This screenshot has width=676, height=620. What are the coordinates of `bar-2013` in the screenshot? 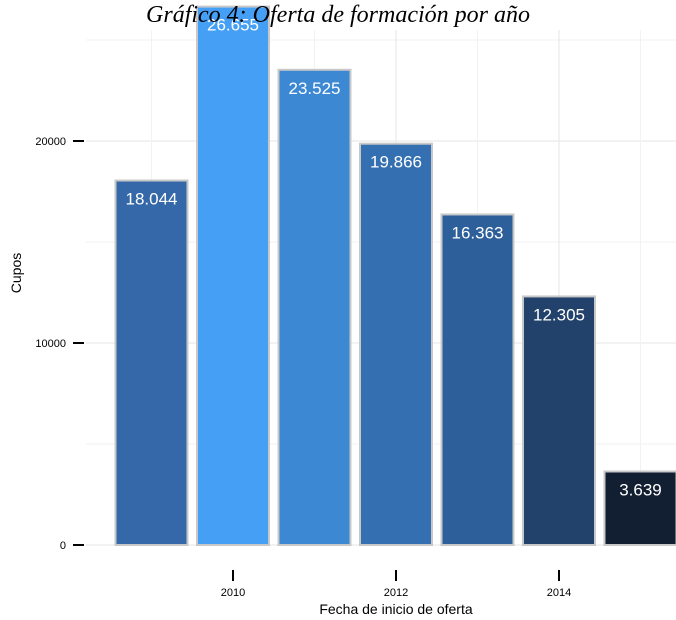 It's located at (477, 379).